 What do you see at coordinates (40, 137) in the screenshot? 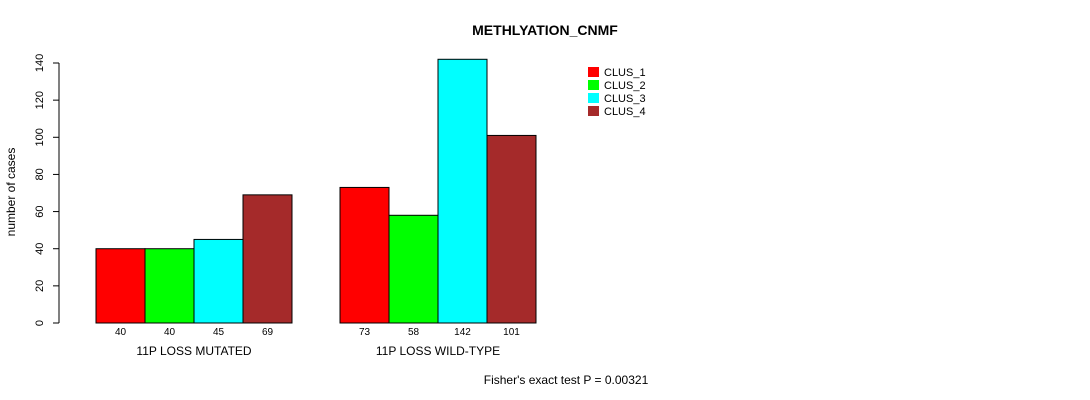
I see `y-tick-label: 100` at bounding box center [40, 137].